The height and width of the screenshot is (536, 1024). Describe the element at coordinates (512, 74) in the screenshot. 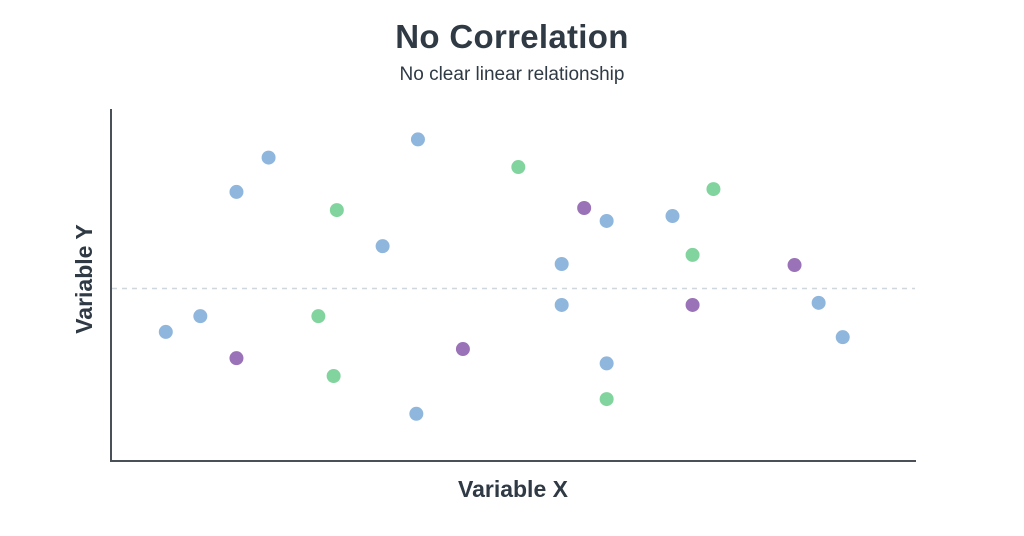

I see `chart-subtitle: No clear linear relationship` at that location.